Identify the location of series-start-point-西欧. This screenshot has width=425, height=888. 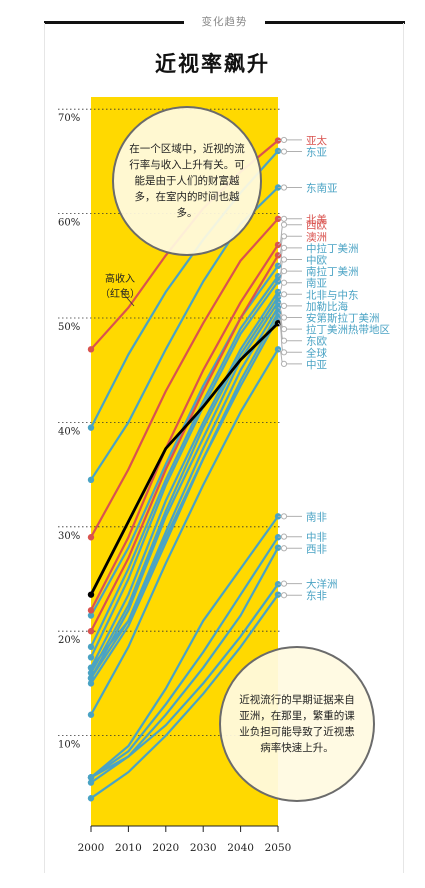
(91, 610).